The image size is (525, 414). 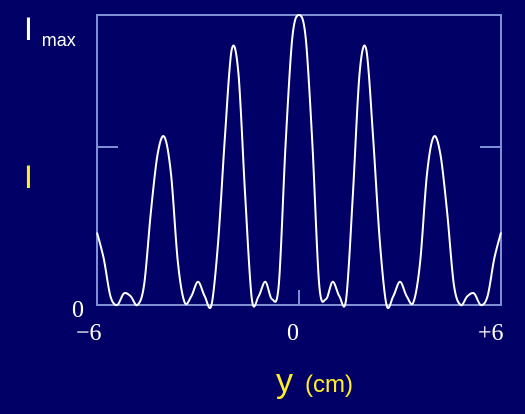 I want to click on ymax-label: I max, so click(x=50, y=30).